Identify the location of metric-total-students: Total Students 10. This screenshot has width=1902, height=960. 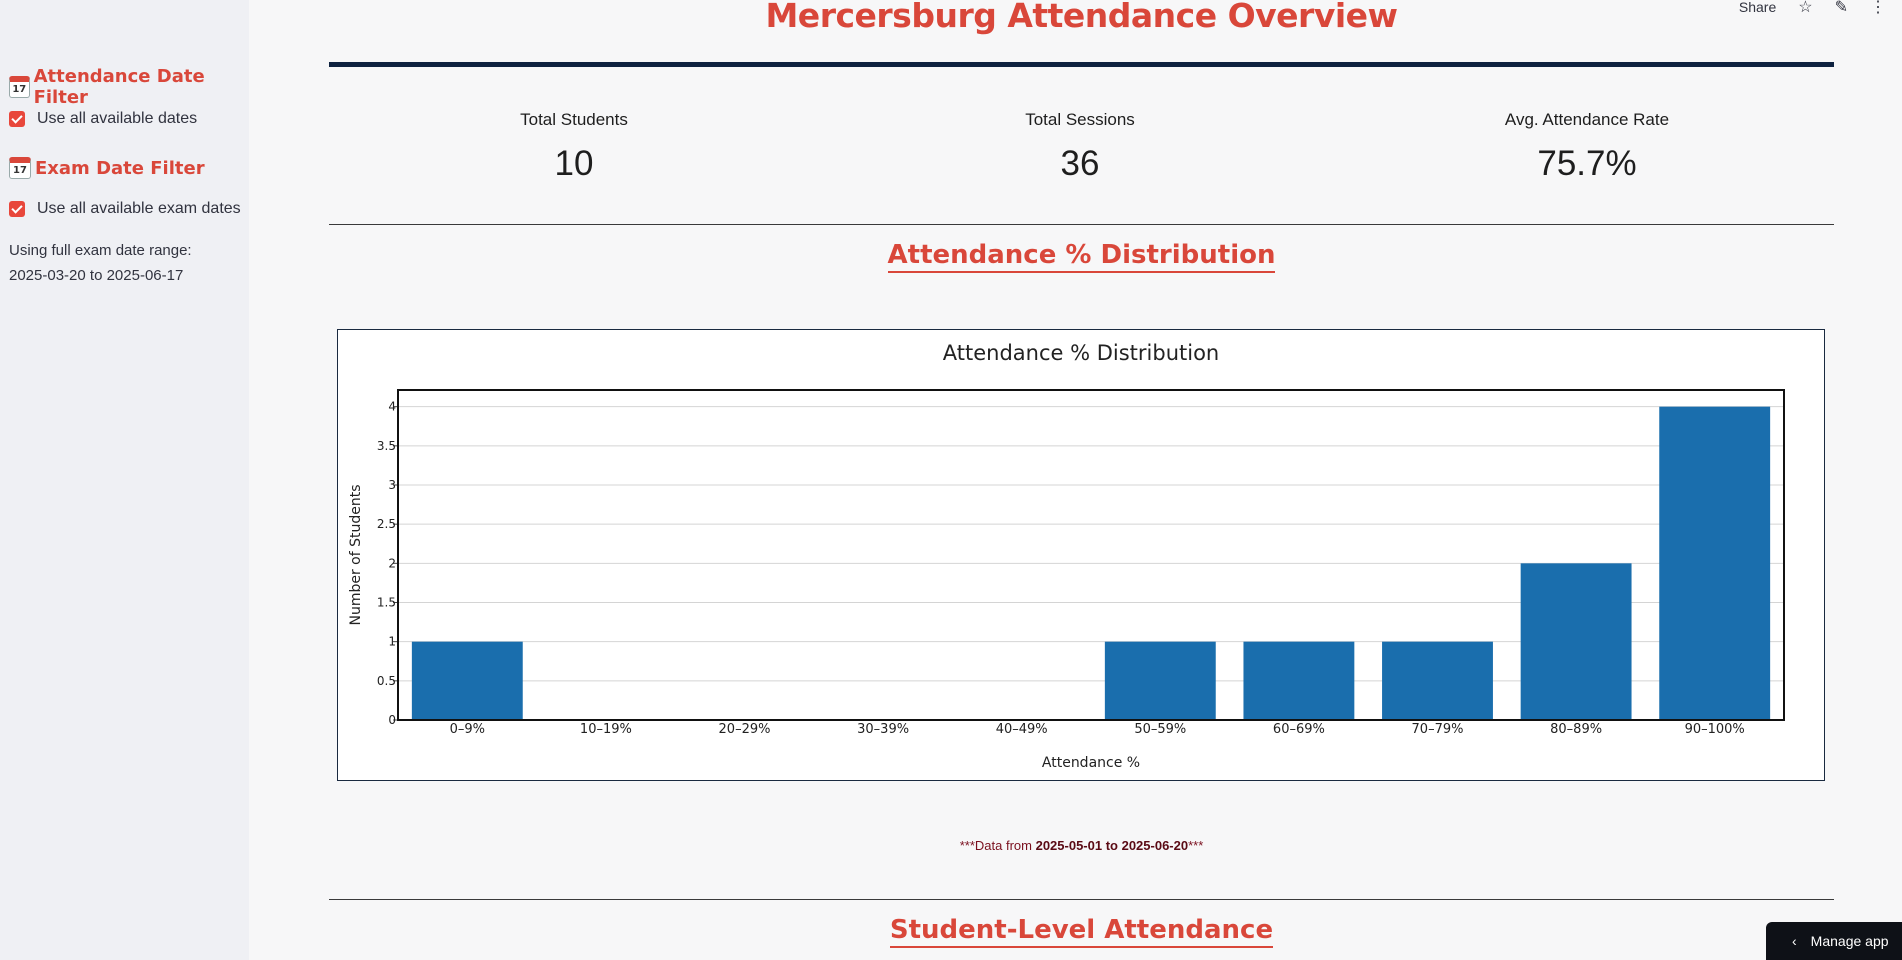
(574, 147).